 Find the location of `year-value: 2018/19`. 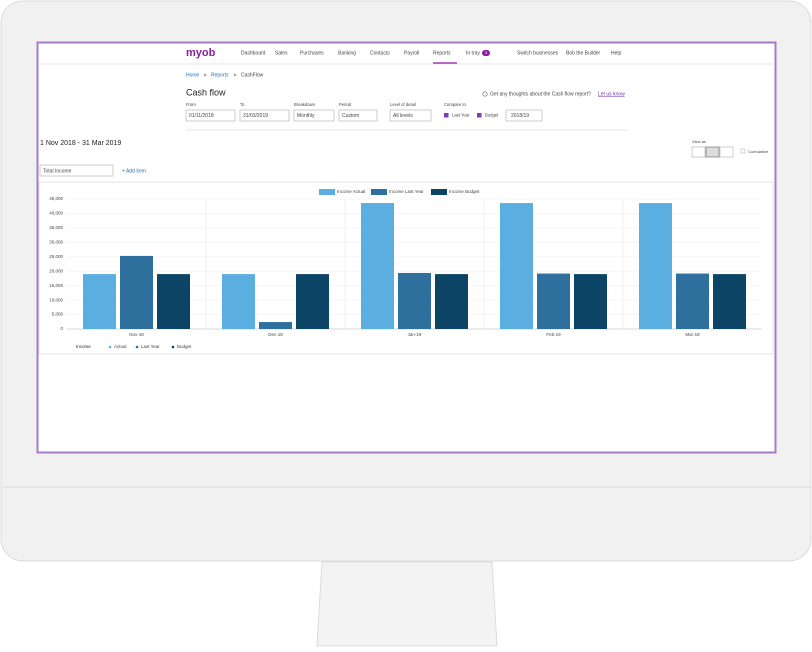

year-value: 2018/19 is located at coordinates (520, 116).